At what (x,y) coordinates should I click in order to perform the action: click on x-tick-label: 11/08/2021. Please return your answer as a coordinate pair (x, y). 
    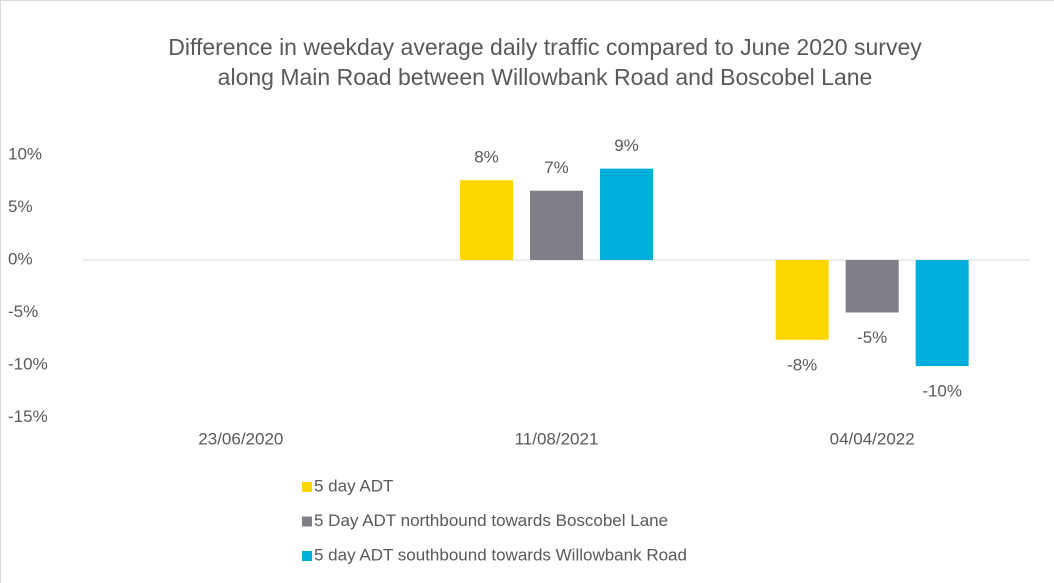
    Looking at the image, I should click on (557, 438).